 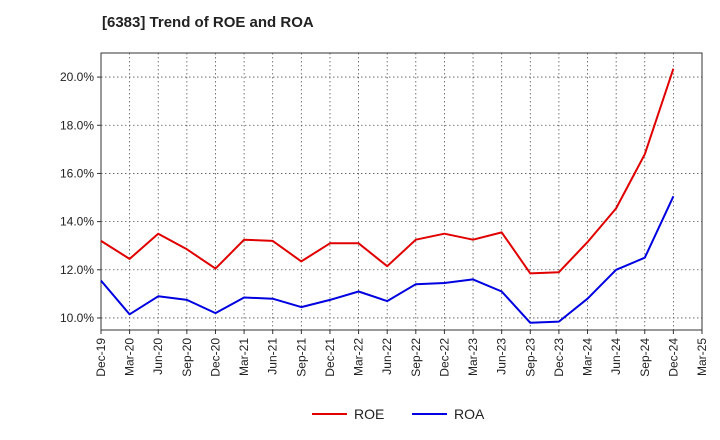 I want to click on y-tick-label-18: 18.0%, so click(x=77, y=125).